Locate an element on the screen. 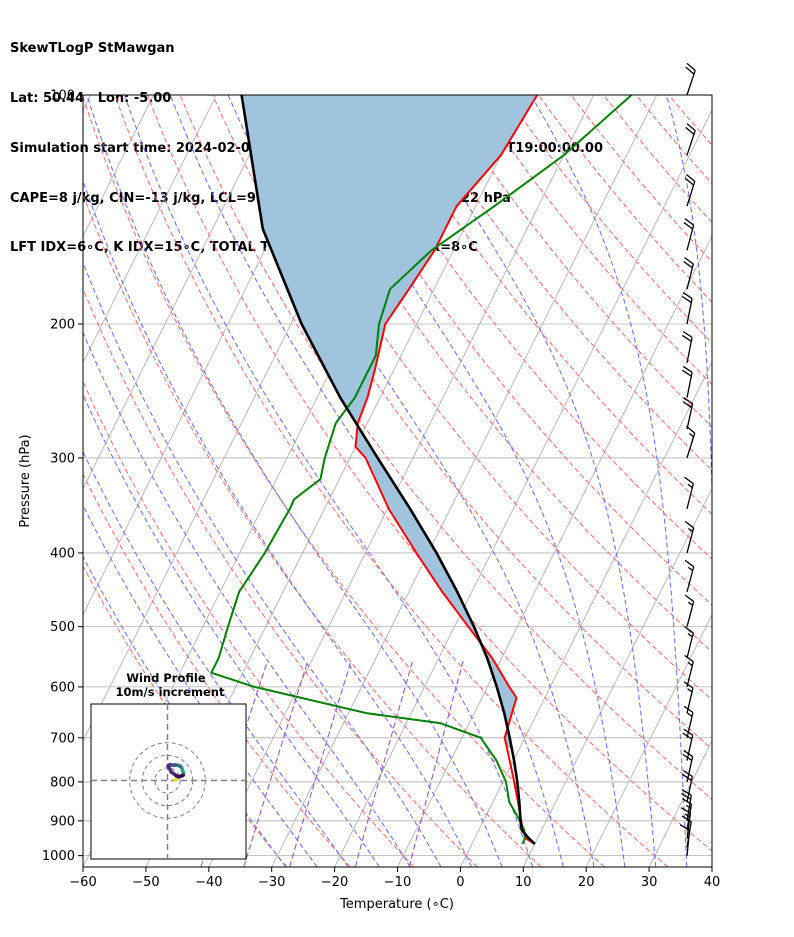  x-tick-label: 20 is located at coordinates (586, 882).